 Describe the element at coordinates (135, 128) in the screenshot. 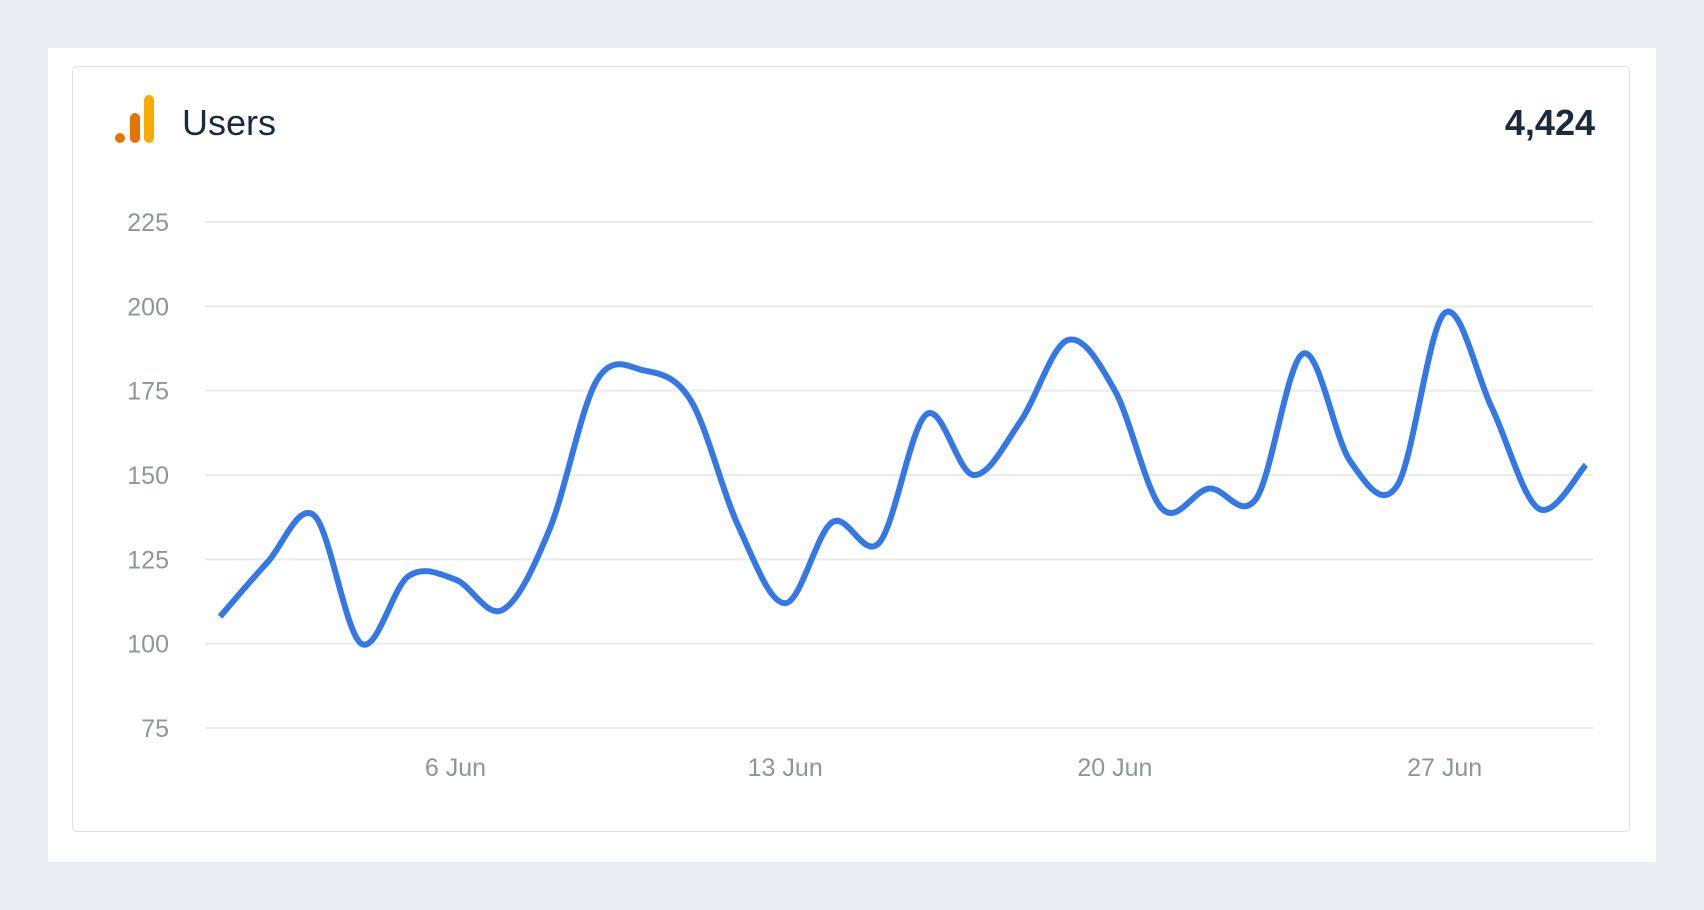

I see `ga-icon-mid-bar` at that location.